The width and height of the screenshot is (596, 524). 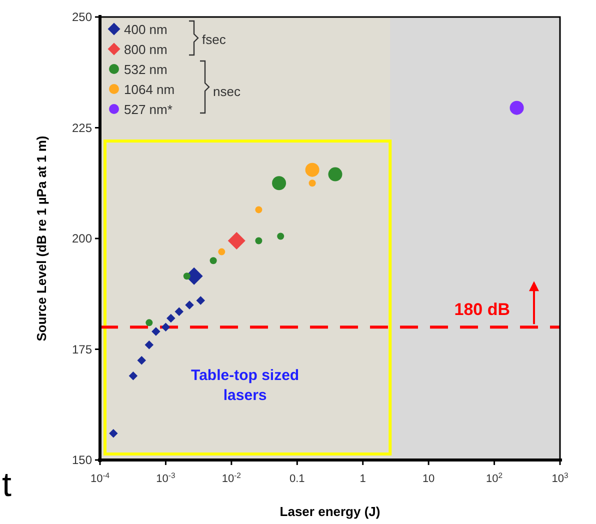 I want to click on x-tick-label: 0.1, so click(x=297, y=479).